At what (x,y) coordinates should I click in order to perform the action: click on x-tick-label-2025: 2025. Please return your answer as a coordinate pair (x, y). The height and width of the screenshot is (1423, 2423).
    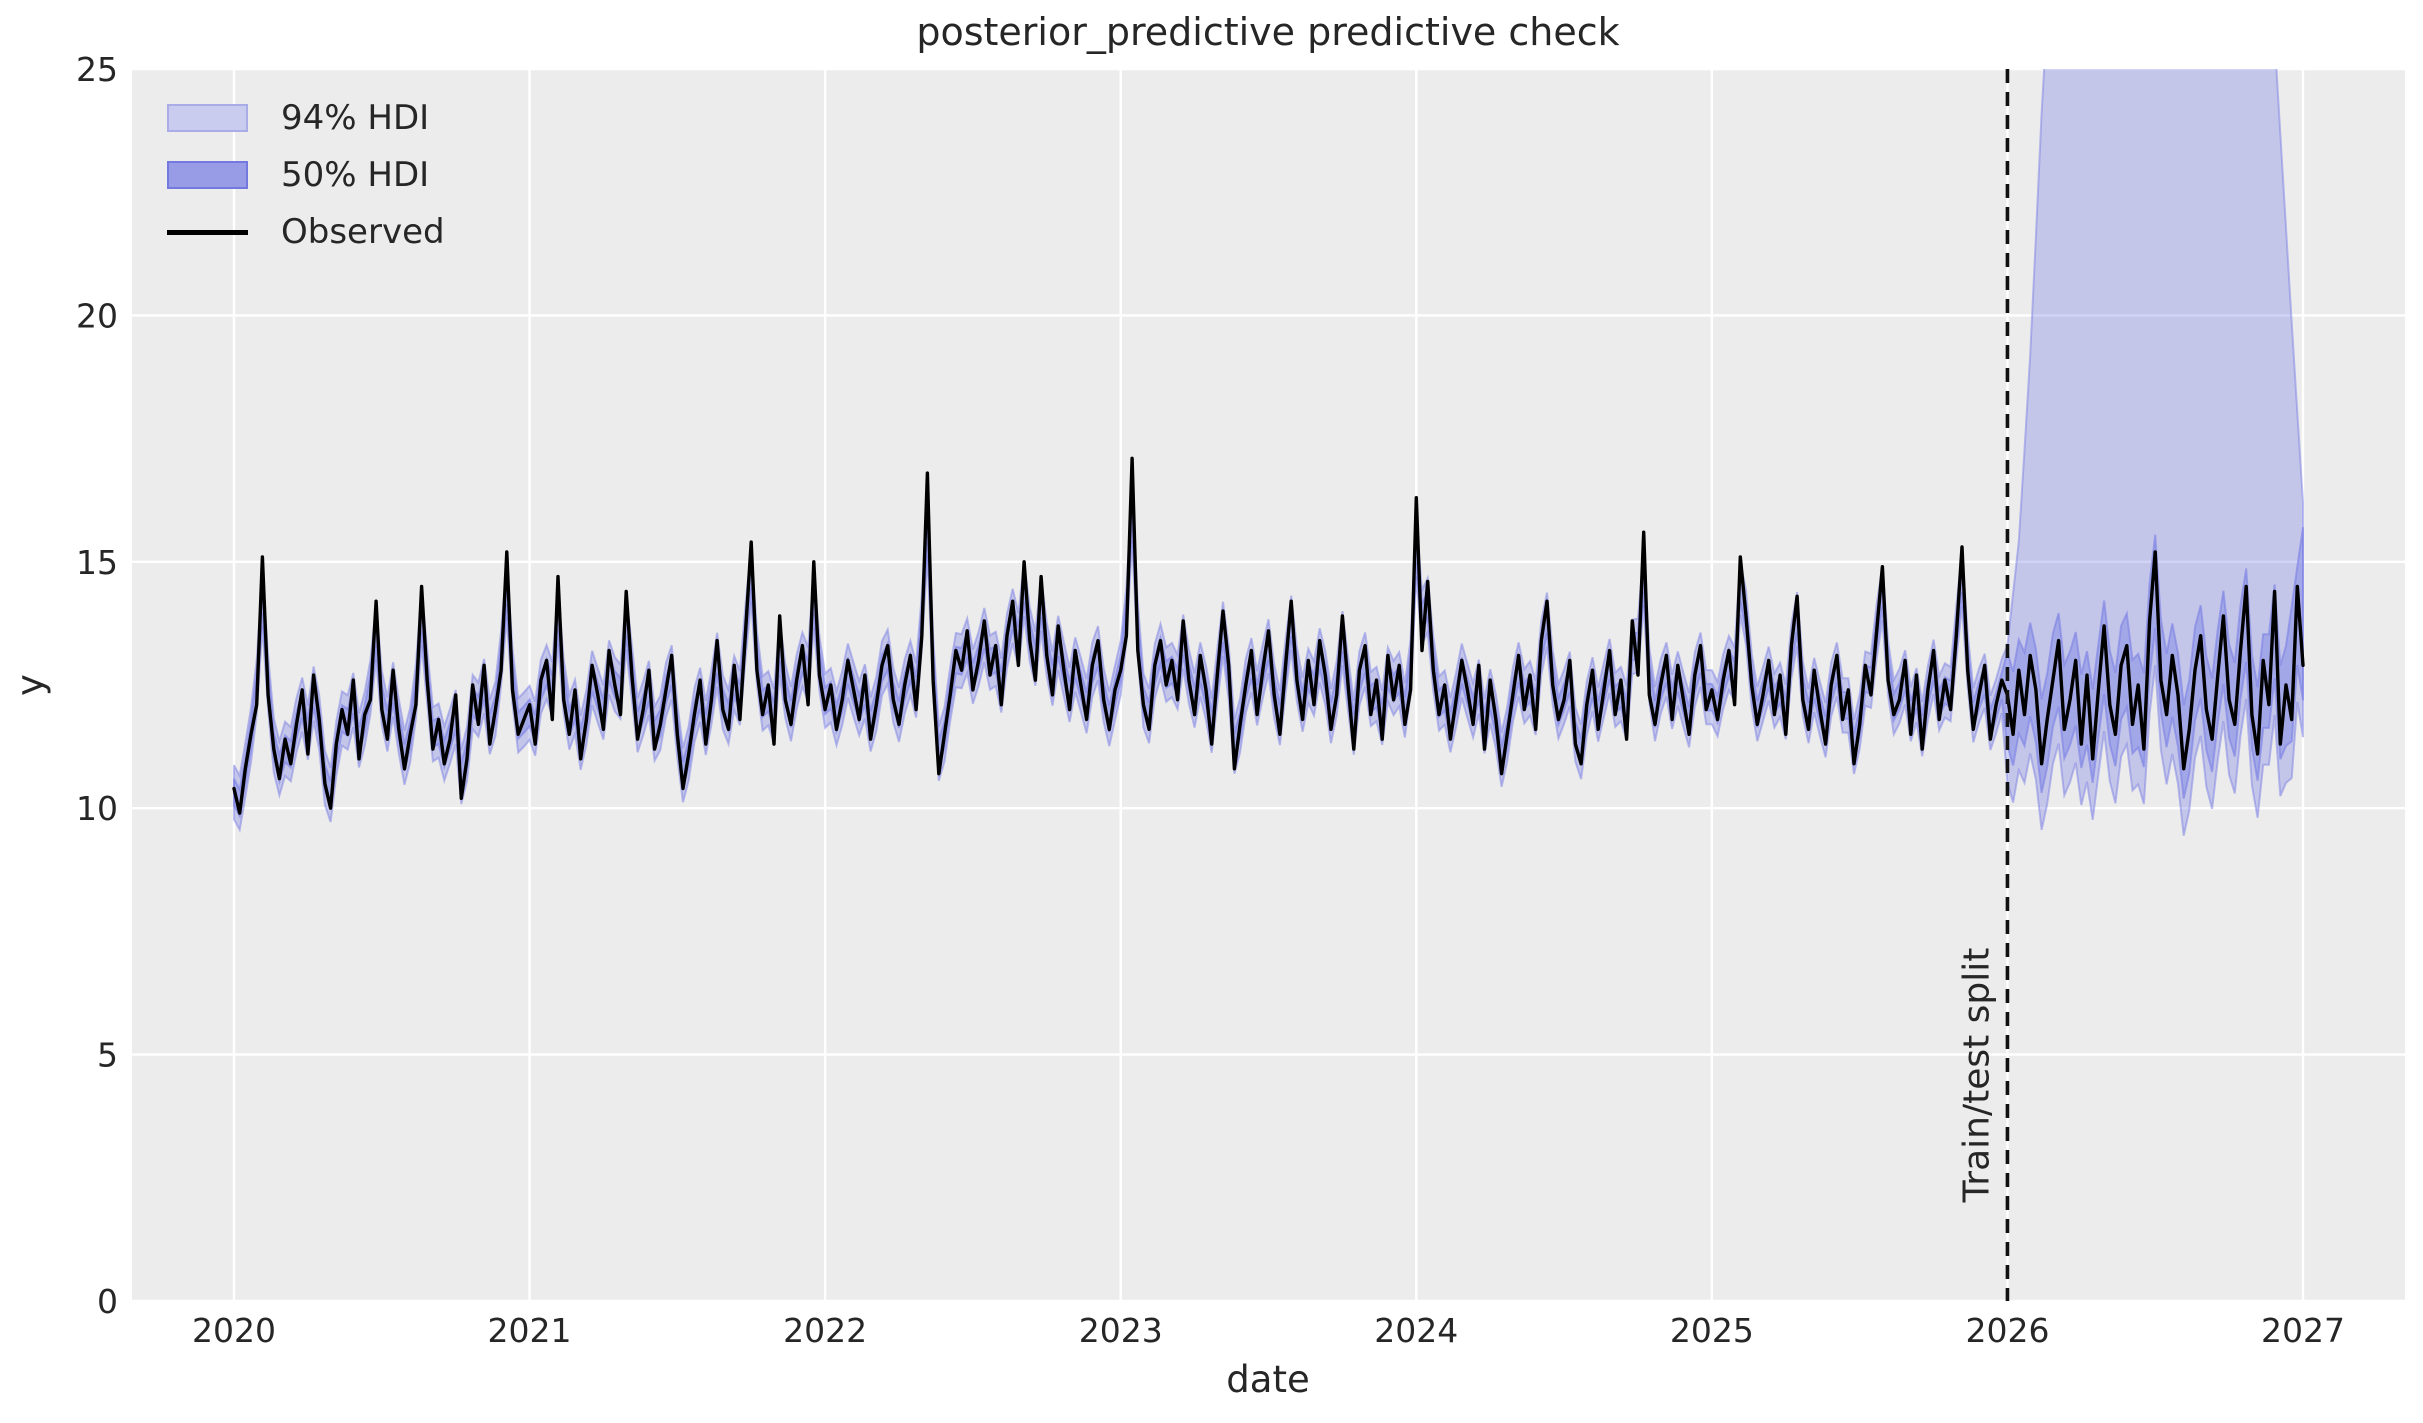
    Looking at the image, I should click on (1712, 1330).